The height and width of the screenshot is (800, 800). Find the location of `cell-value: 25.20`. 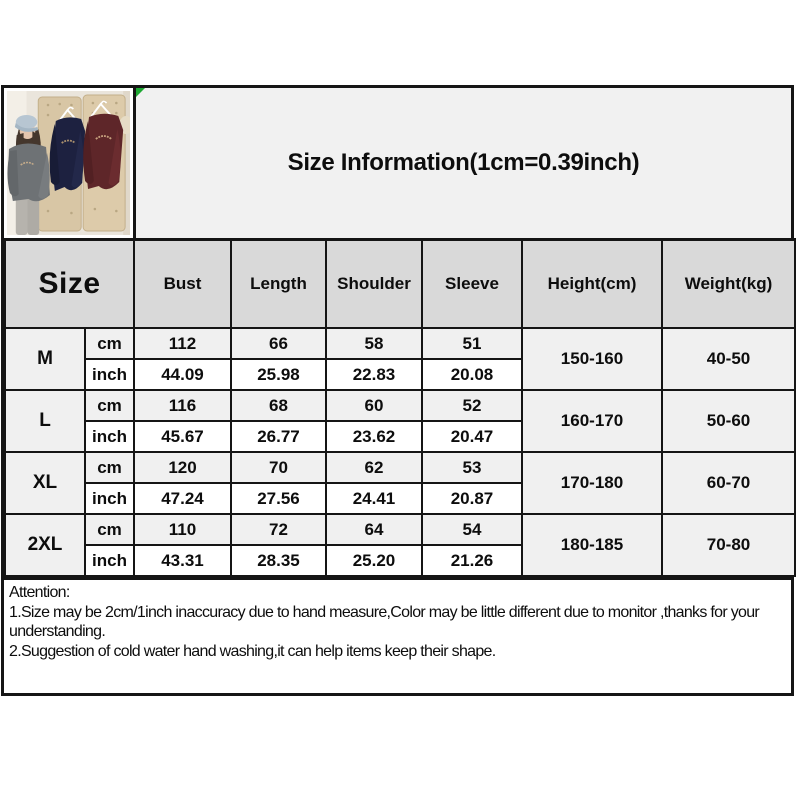

cell-value: 25.20 is located at coordinates (374, 560).